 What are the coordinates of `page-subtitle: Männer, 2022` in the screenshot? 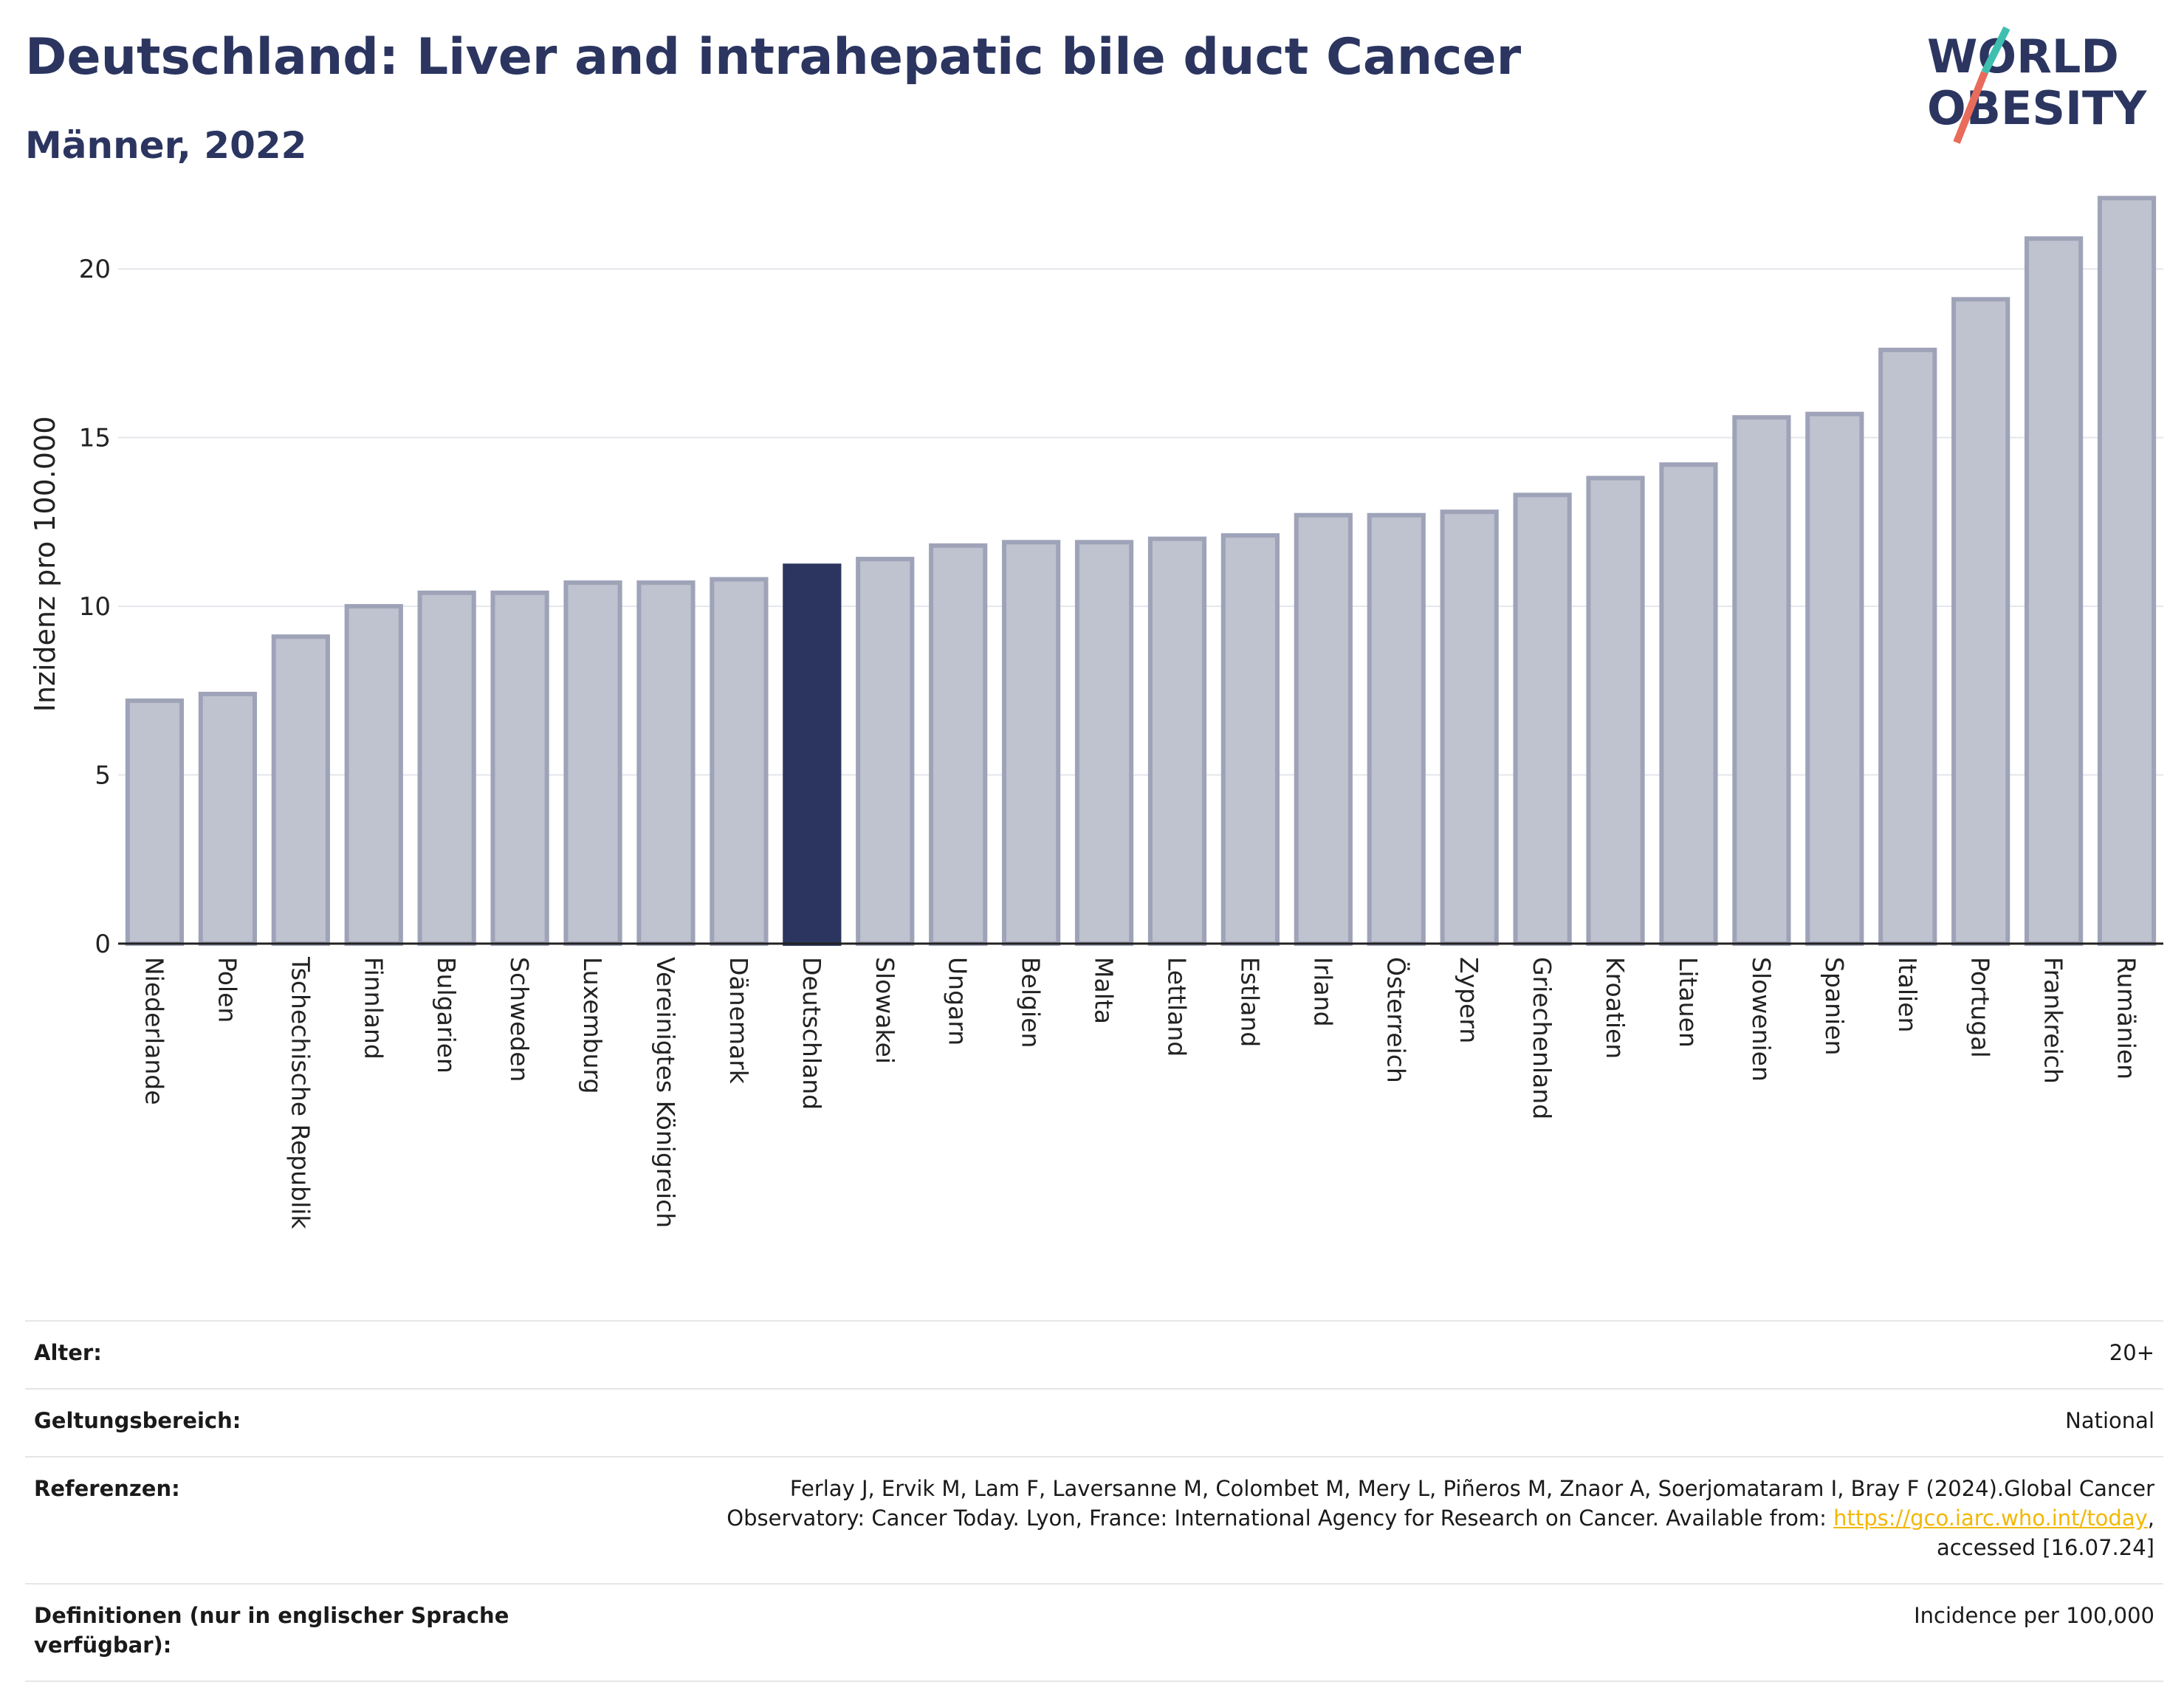 It's located at (166, 145).